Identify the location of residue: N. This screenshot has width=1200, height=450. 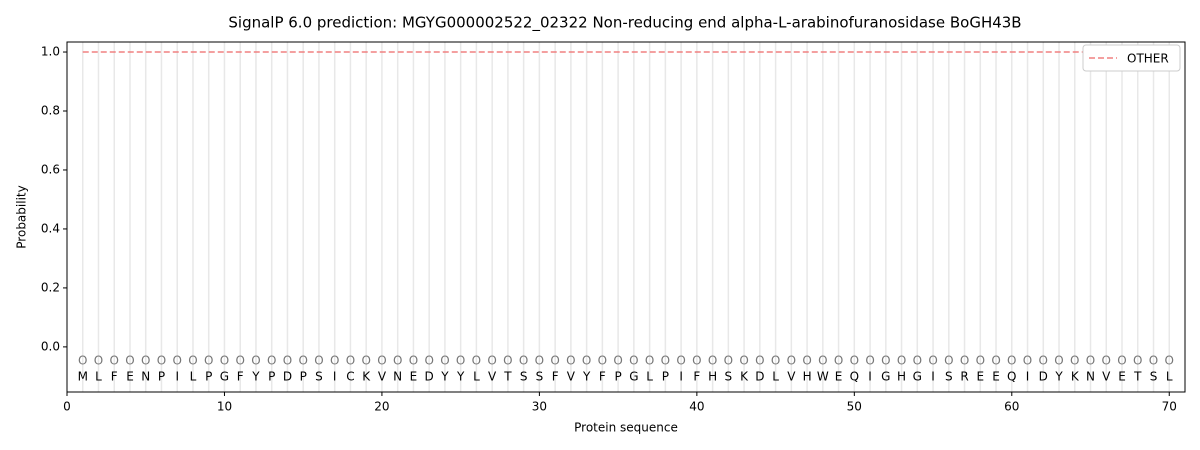
(145, 377).